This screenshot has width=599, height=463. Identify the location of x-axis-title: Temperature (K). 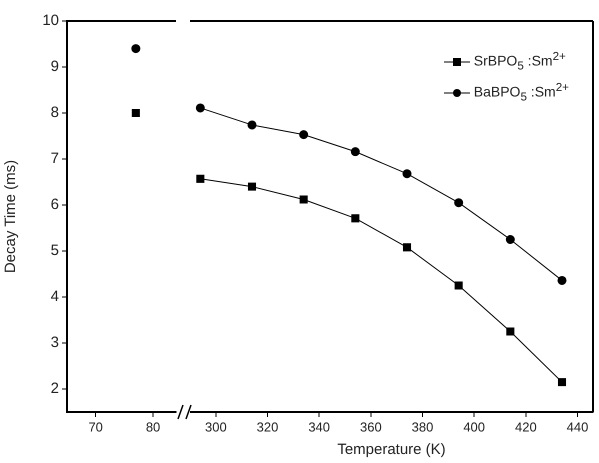
(391, 449).